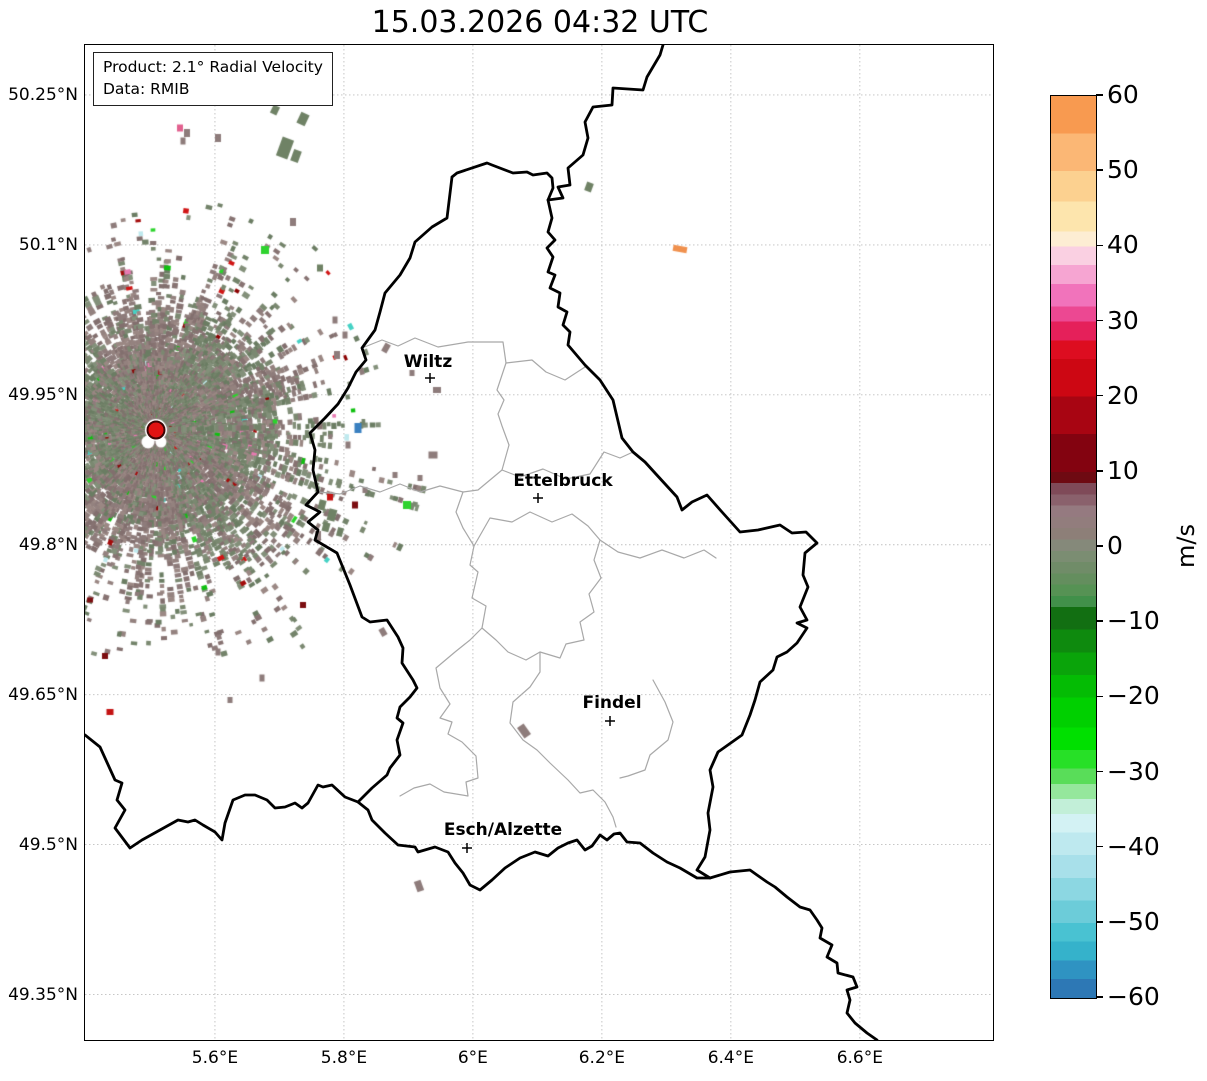 The image size is (1207, 1081). What do you see at coordinates (1133, 921) in the screenshot?
I see `colorbar-tick-label: −50` at bounding box center [1133, 921].